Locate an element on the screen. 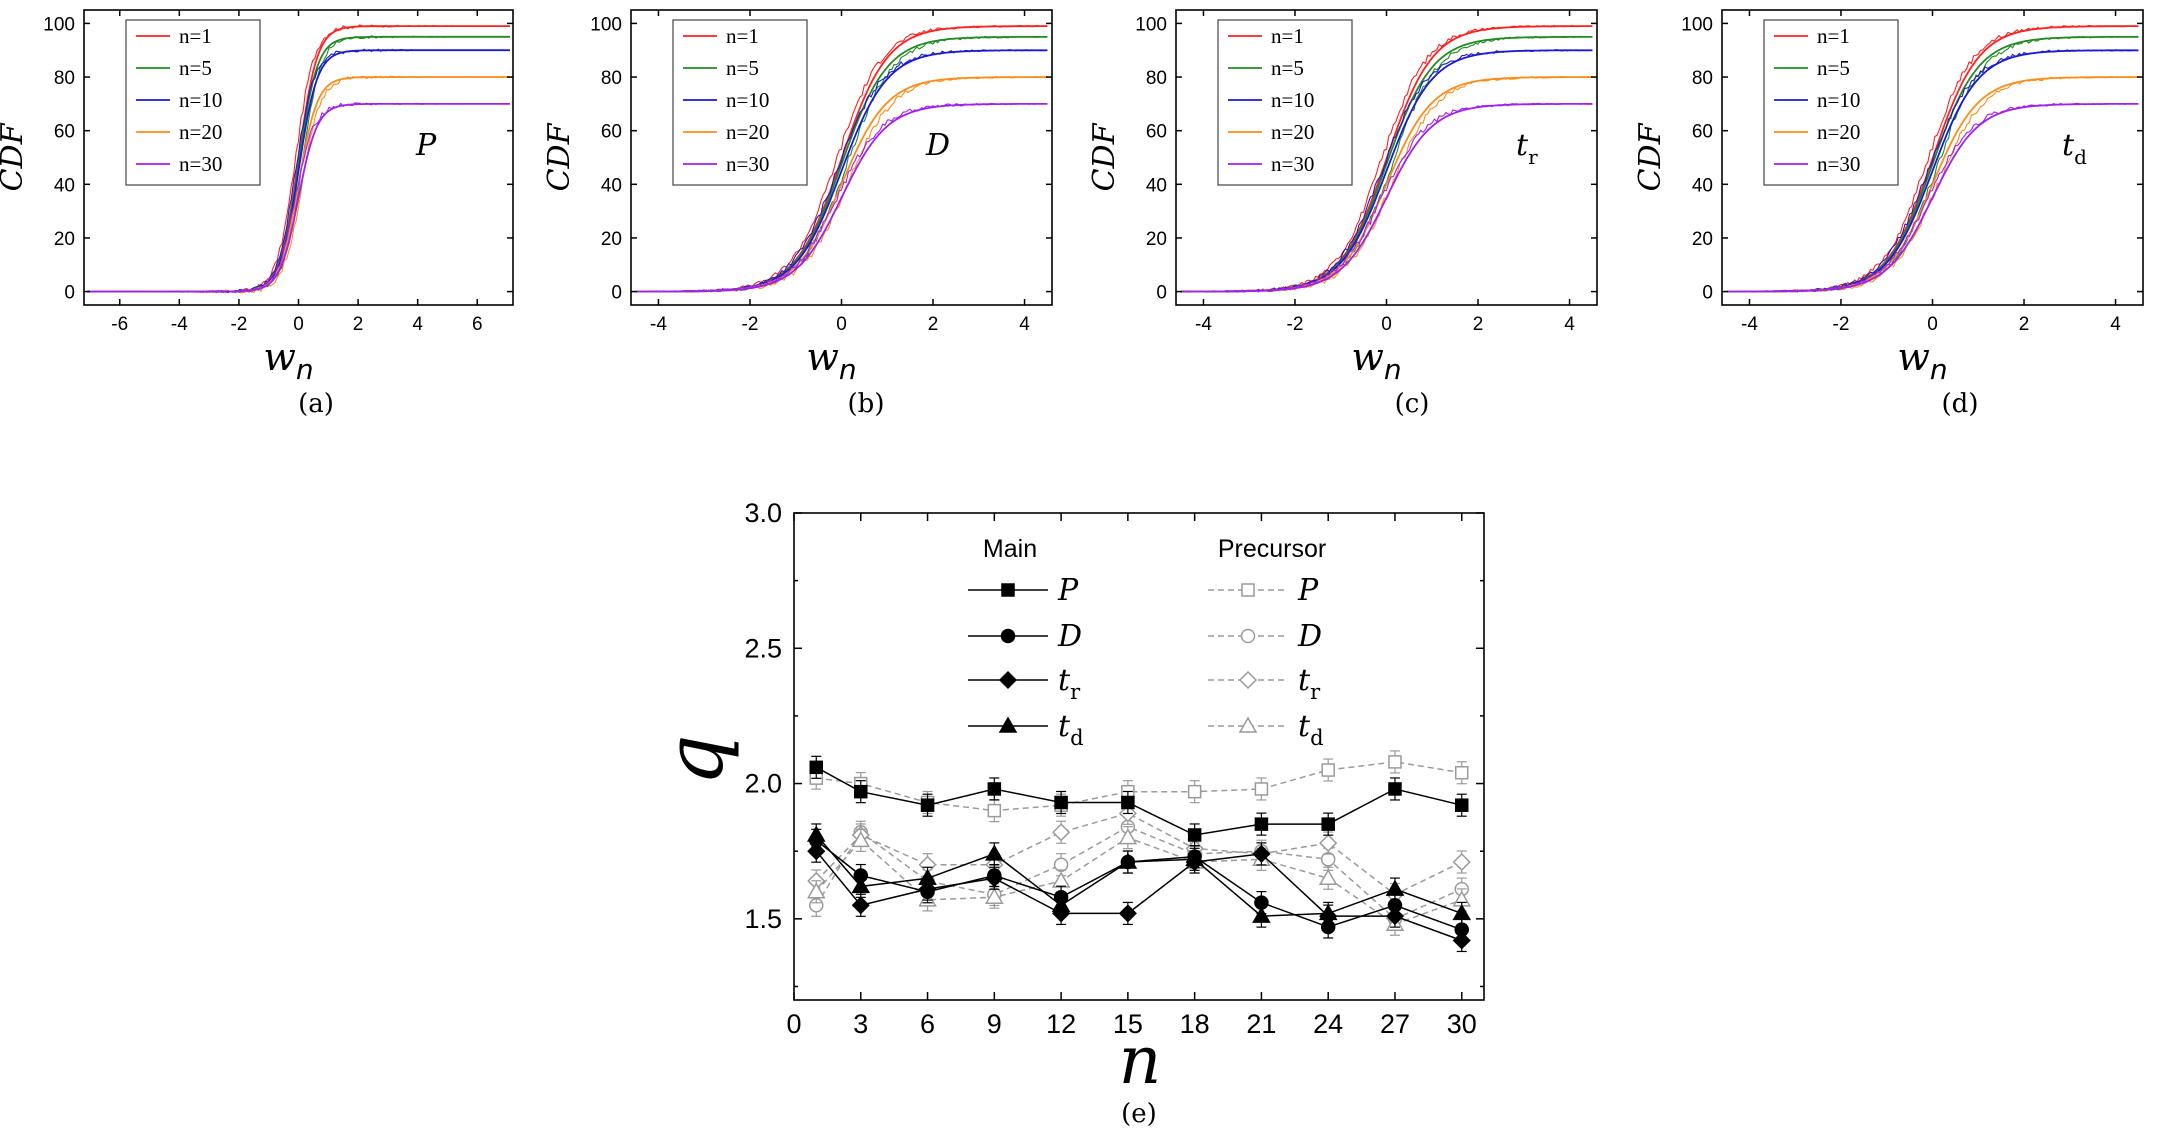 This screenshot has width=2170, height=1133. legend-label-main-main: t is located at coordinates (1064, 726).